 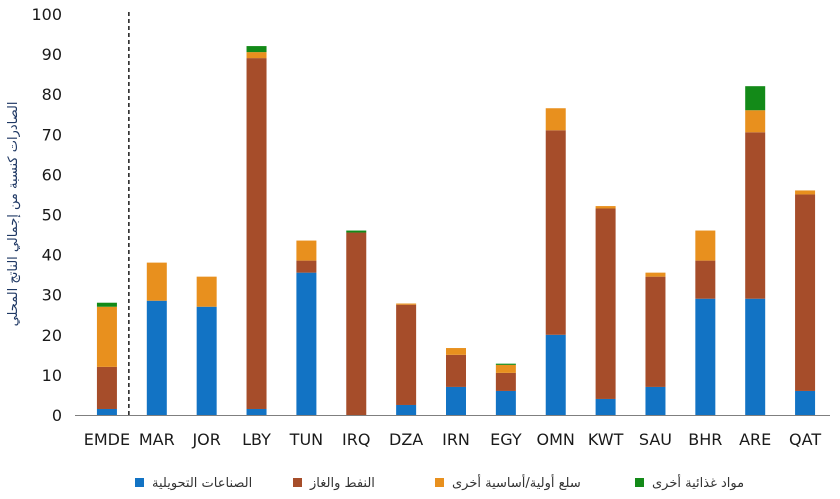 What do you see at coordinates (556, 439) in the screenshot?
I see `x-tick-label: OMN` at bounding box center [556, 439].